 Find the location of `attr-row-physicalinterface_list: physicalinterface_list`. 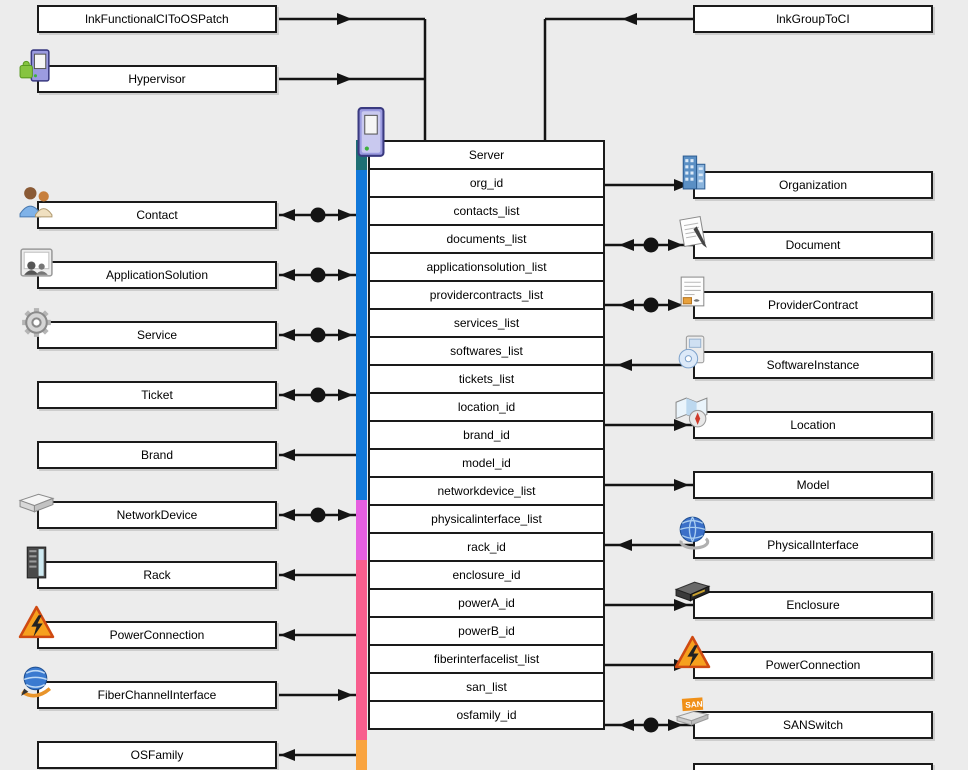

attr-row-physicalinterface_list: physicalinterface_list is located at coordinates (486, 519).